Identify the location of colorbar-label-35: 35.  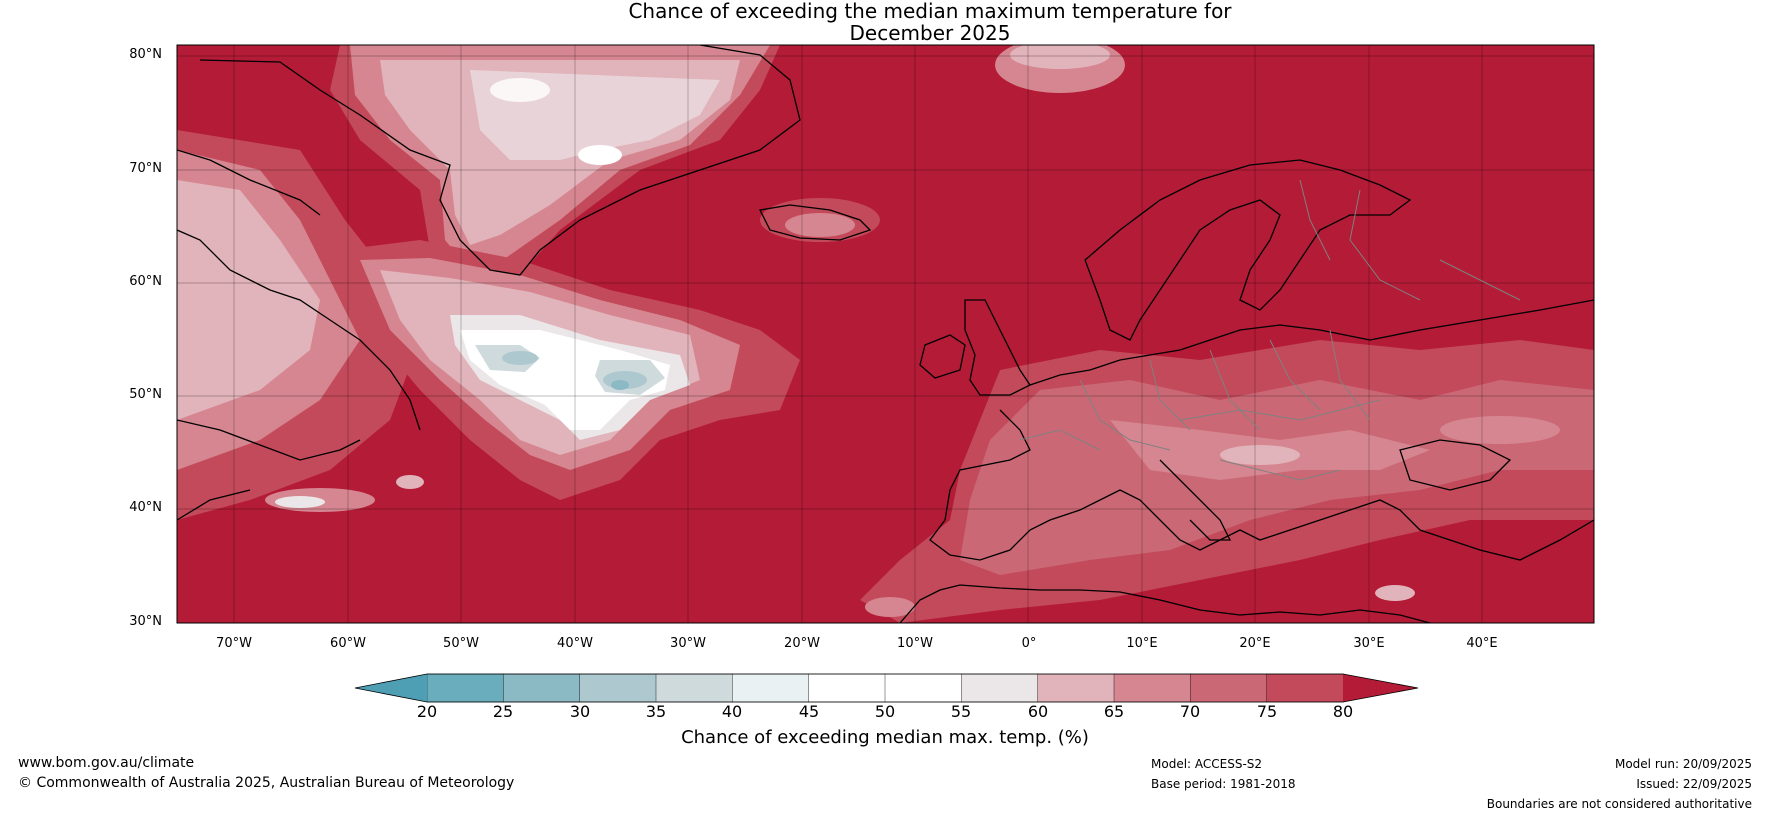
(656, 711).